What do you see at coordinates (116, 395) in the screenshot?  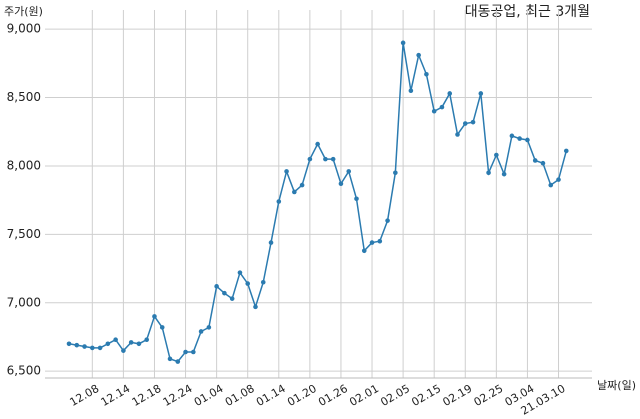 I see `x-tick-label: 12.14` at bounding box center [116, 395].